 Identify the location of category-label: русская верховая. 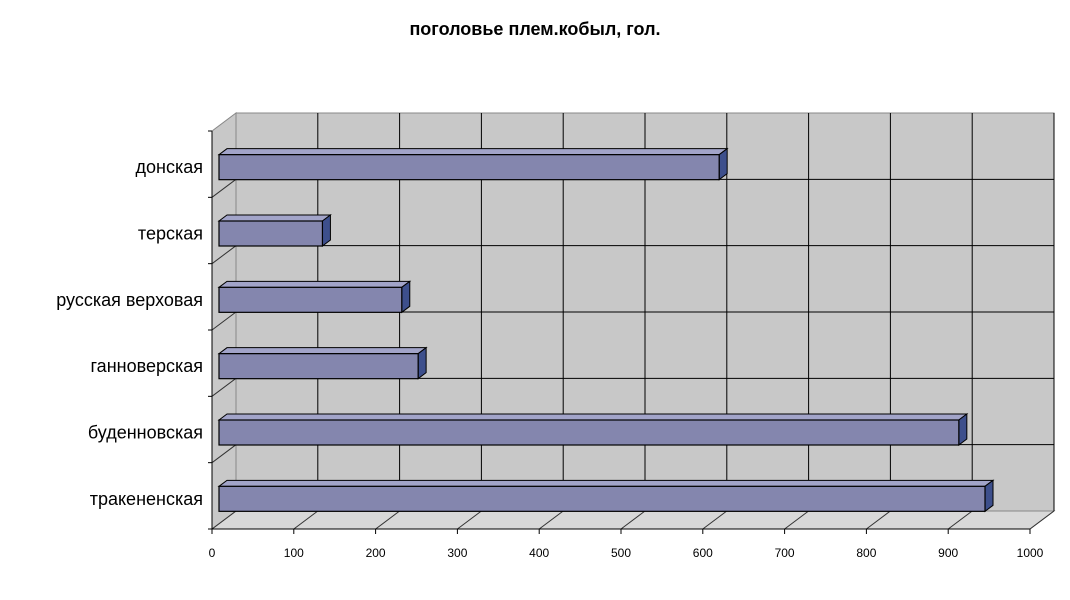
(129, 300).